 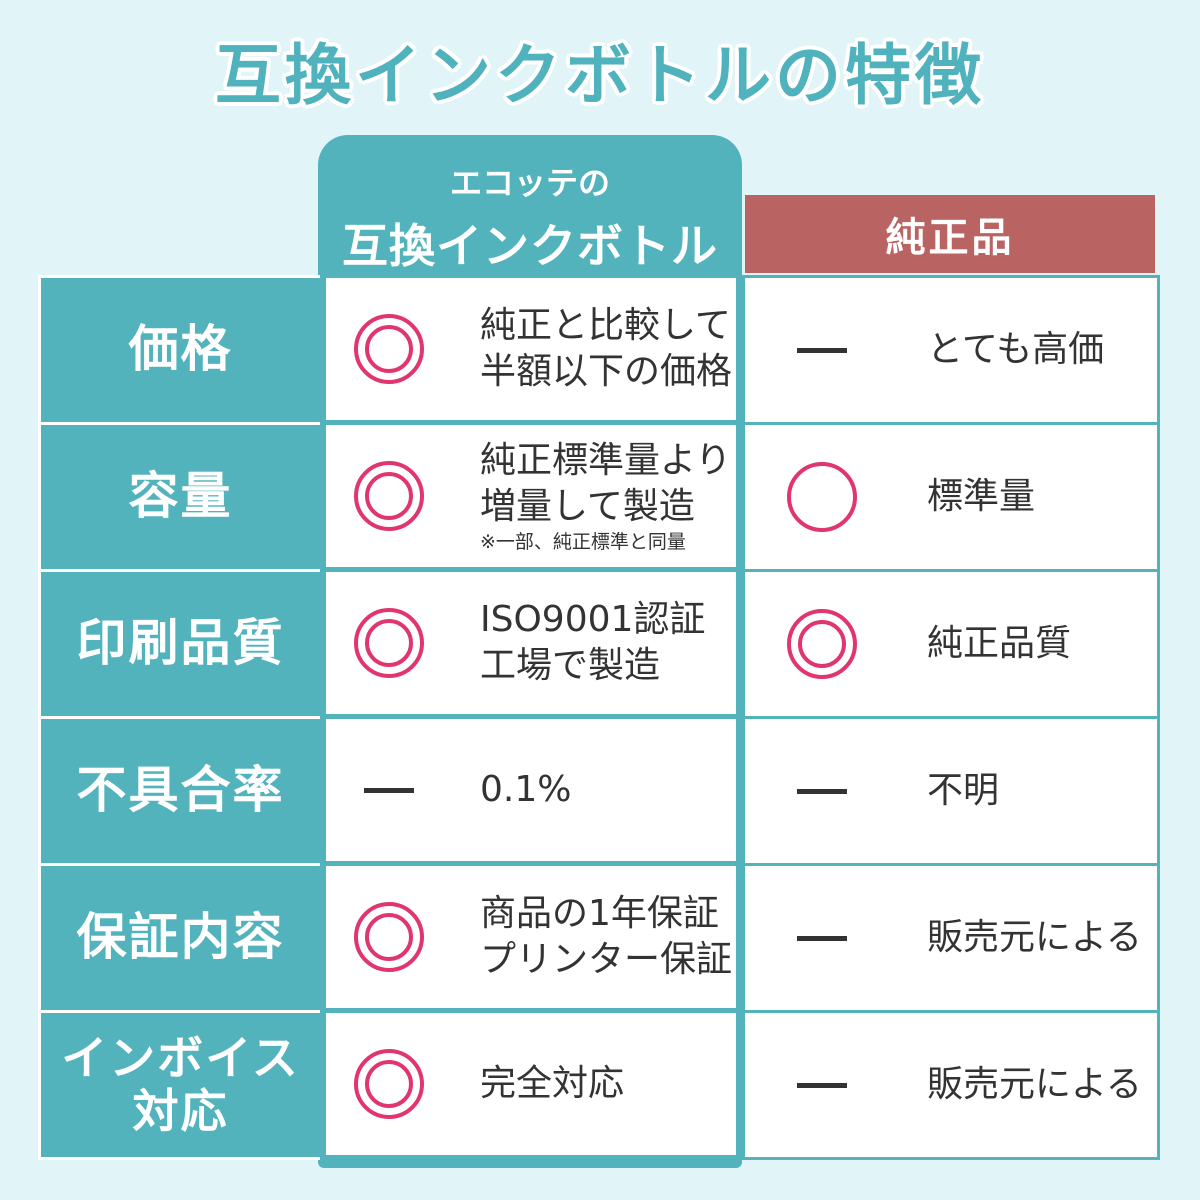 I want to click on genuine-header: 純正品, so click(x=950, y=234).